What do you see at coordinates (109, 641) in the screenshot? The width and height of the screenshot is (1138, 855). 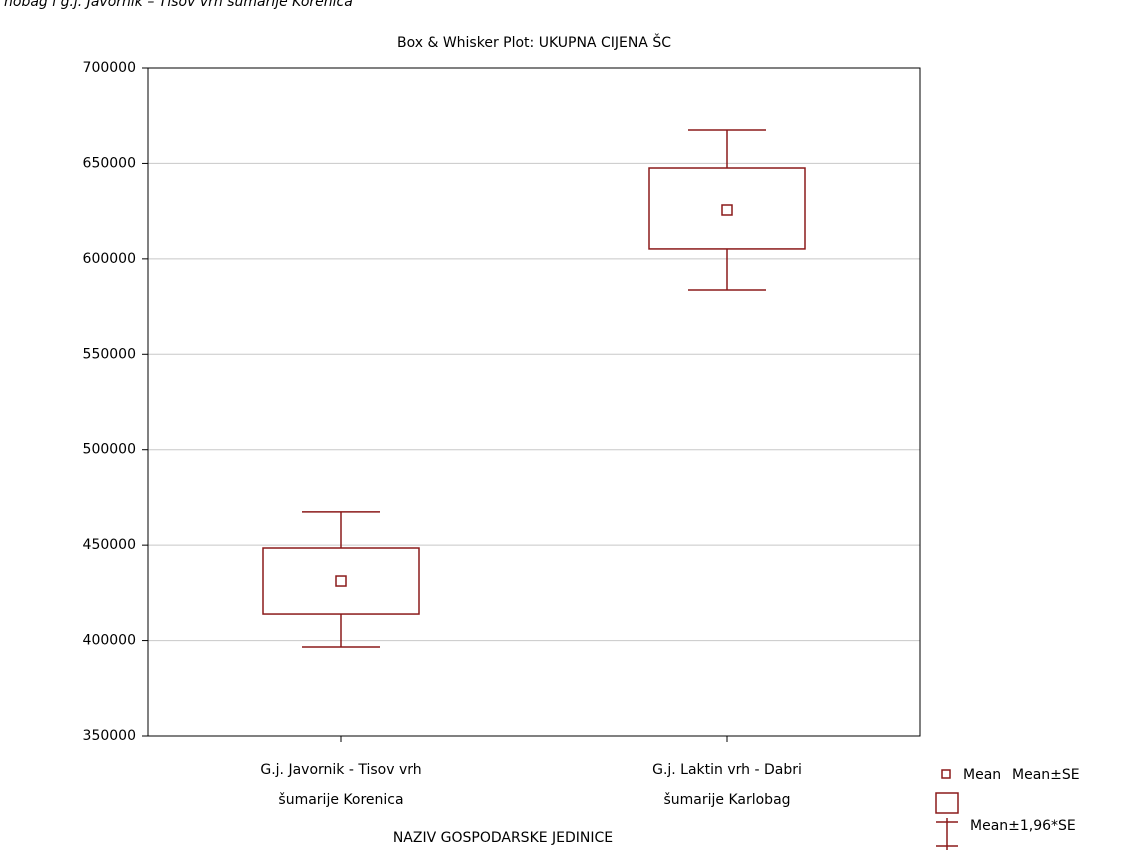 I see `y-tick-label: 400000` at bounding box center [109, 641].